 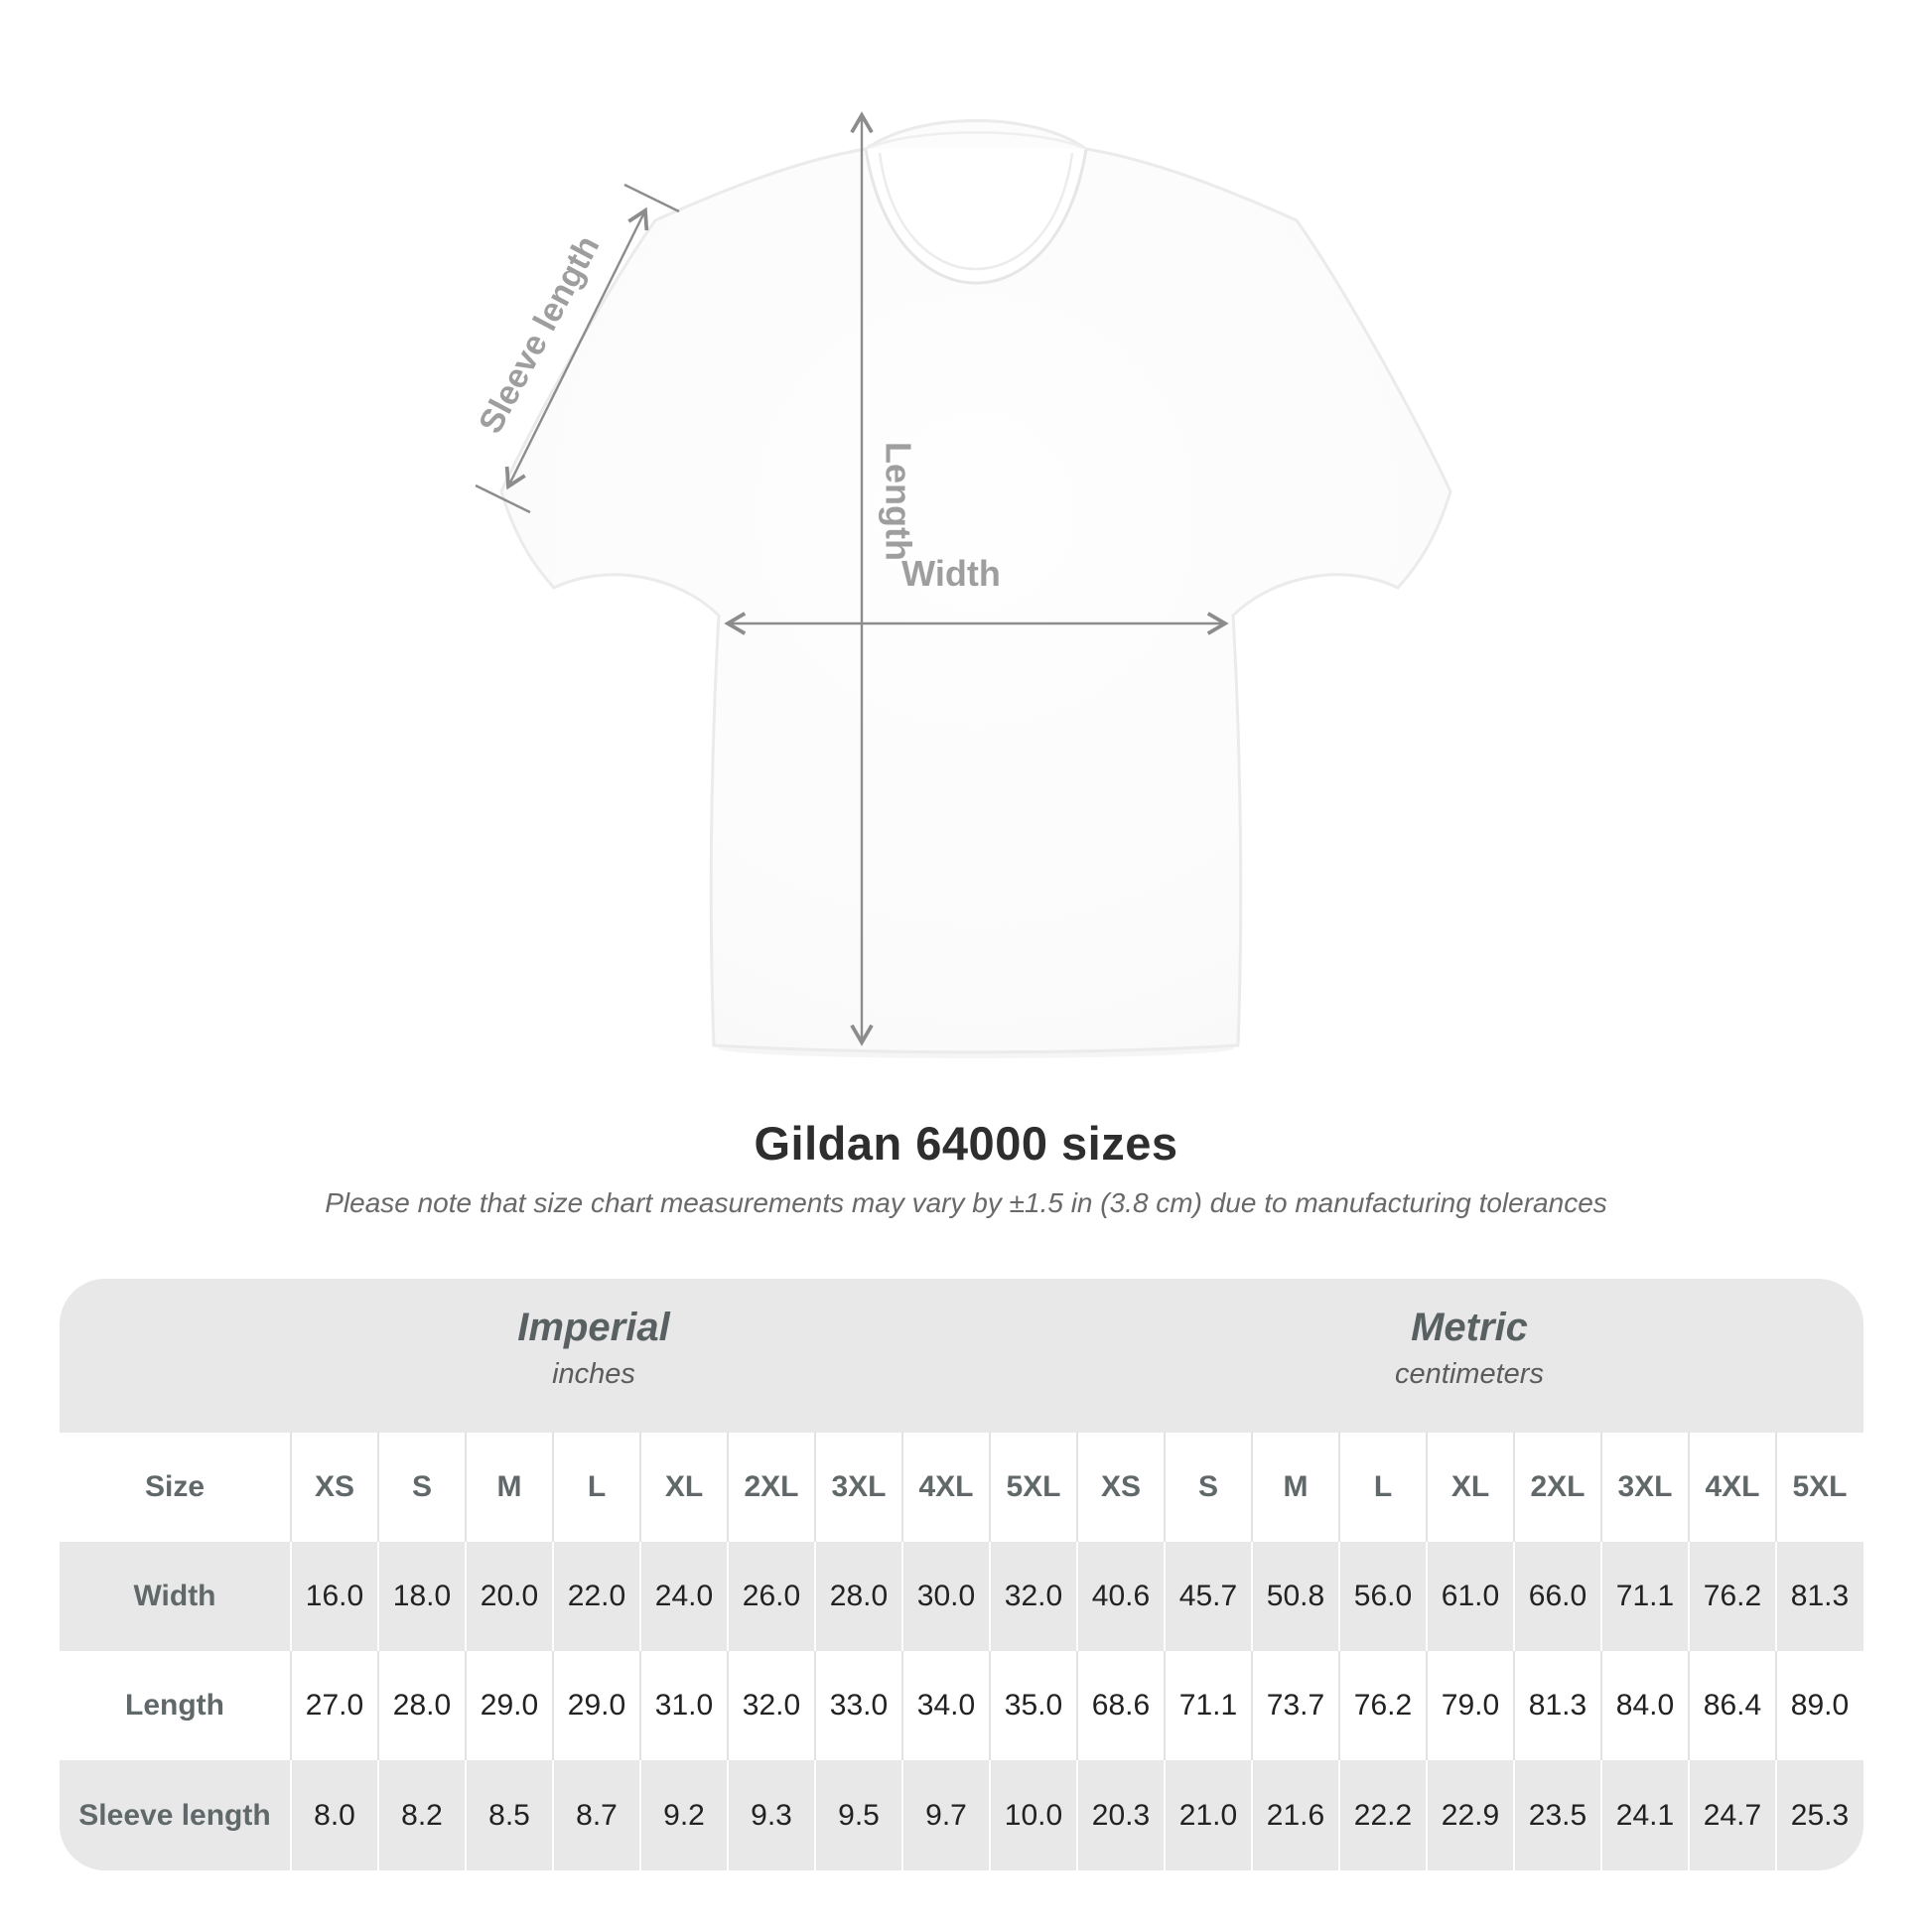 I want to click on value-cell: 22.9, so click(x=1470, y=1815).